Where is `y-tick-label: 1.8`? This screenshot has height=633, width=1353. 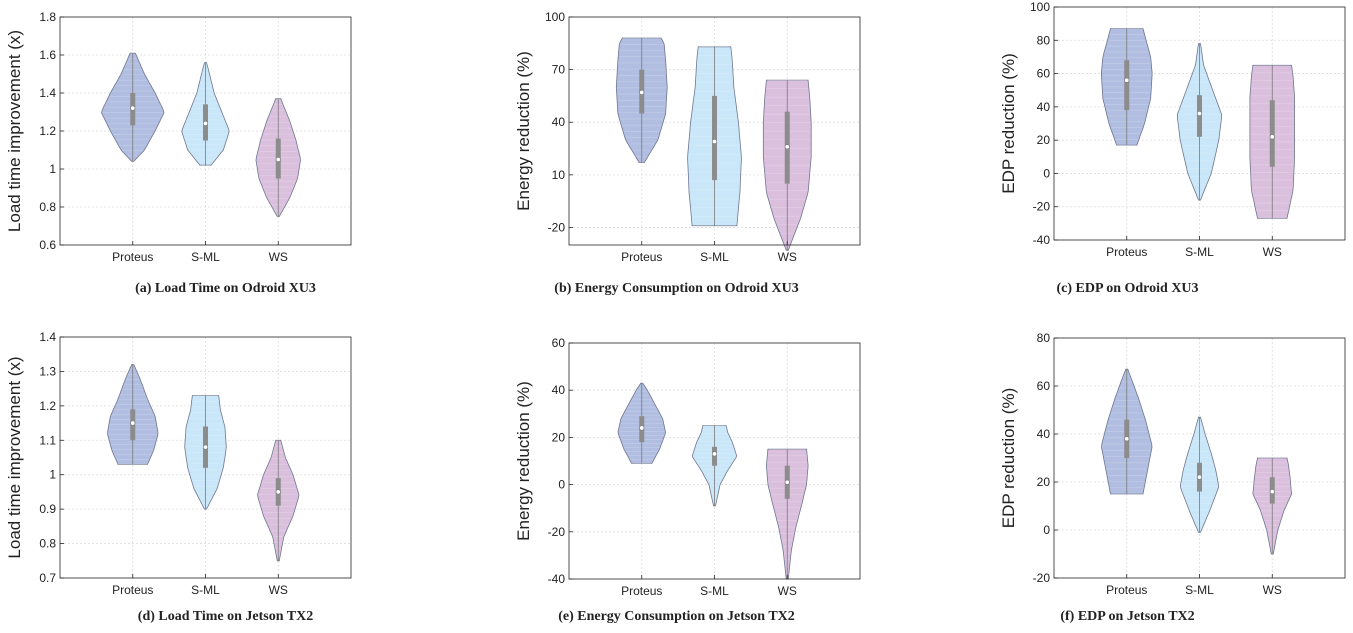 y-tick-label: 1.8 is located at coordinates (47, 17).